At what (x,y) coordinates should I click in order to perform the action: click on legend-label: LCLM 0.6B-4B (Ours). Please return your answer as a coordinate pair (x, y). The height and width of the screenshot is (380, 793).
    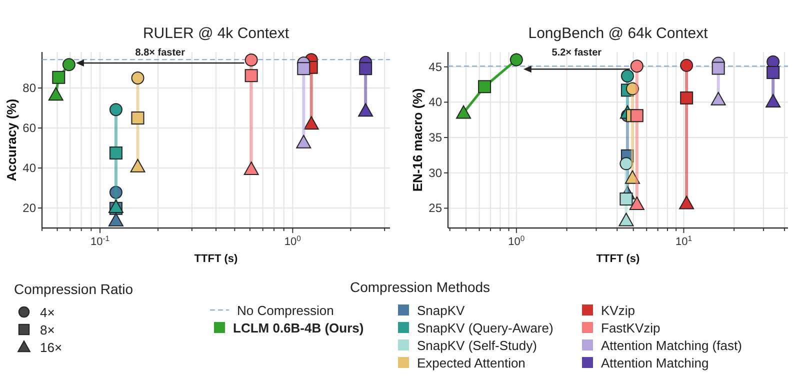
    Looking at the image, I should click on (298, 328).